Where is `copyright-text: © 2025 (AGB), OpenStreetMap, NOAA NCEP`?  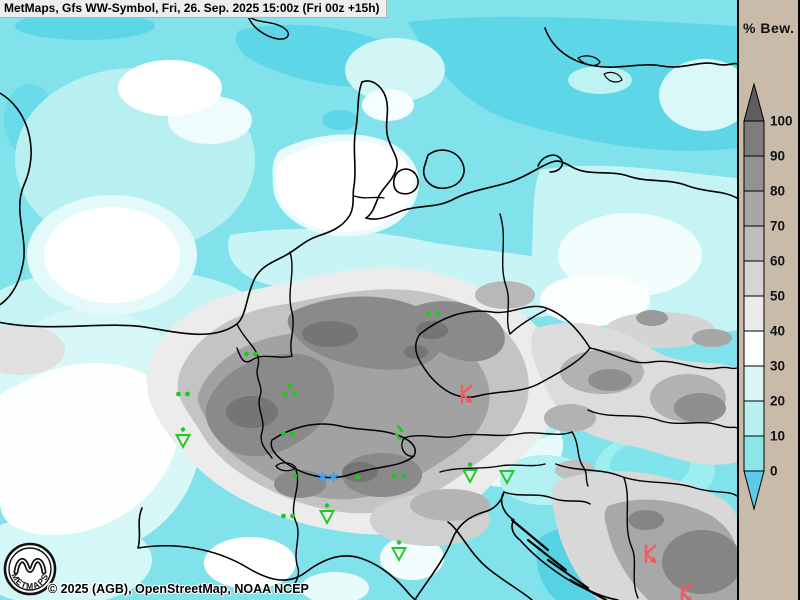
copyright-text: © 2025 (AGB), OpenStreetMap, NOAA NCEP is located at coordinates (178, 589).